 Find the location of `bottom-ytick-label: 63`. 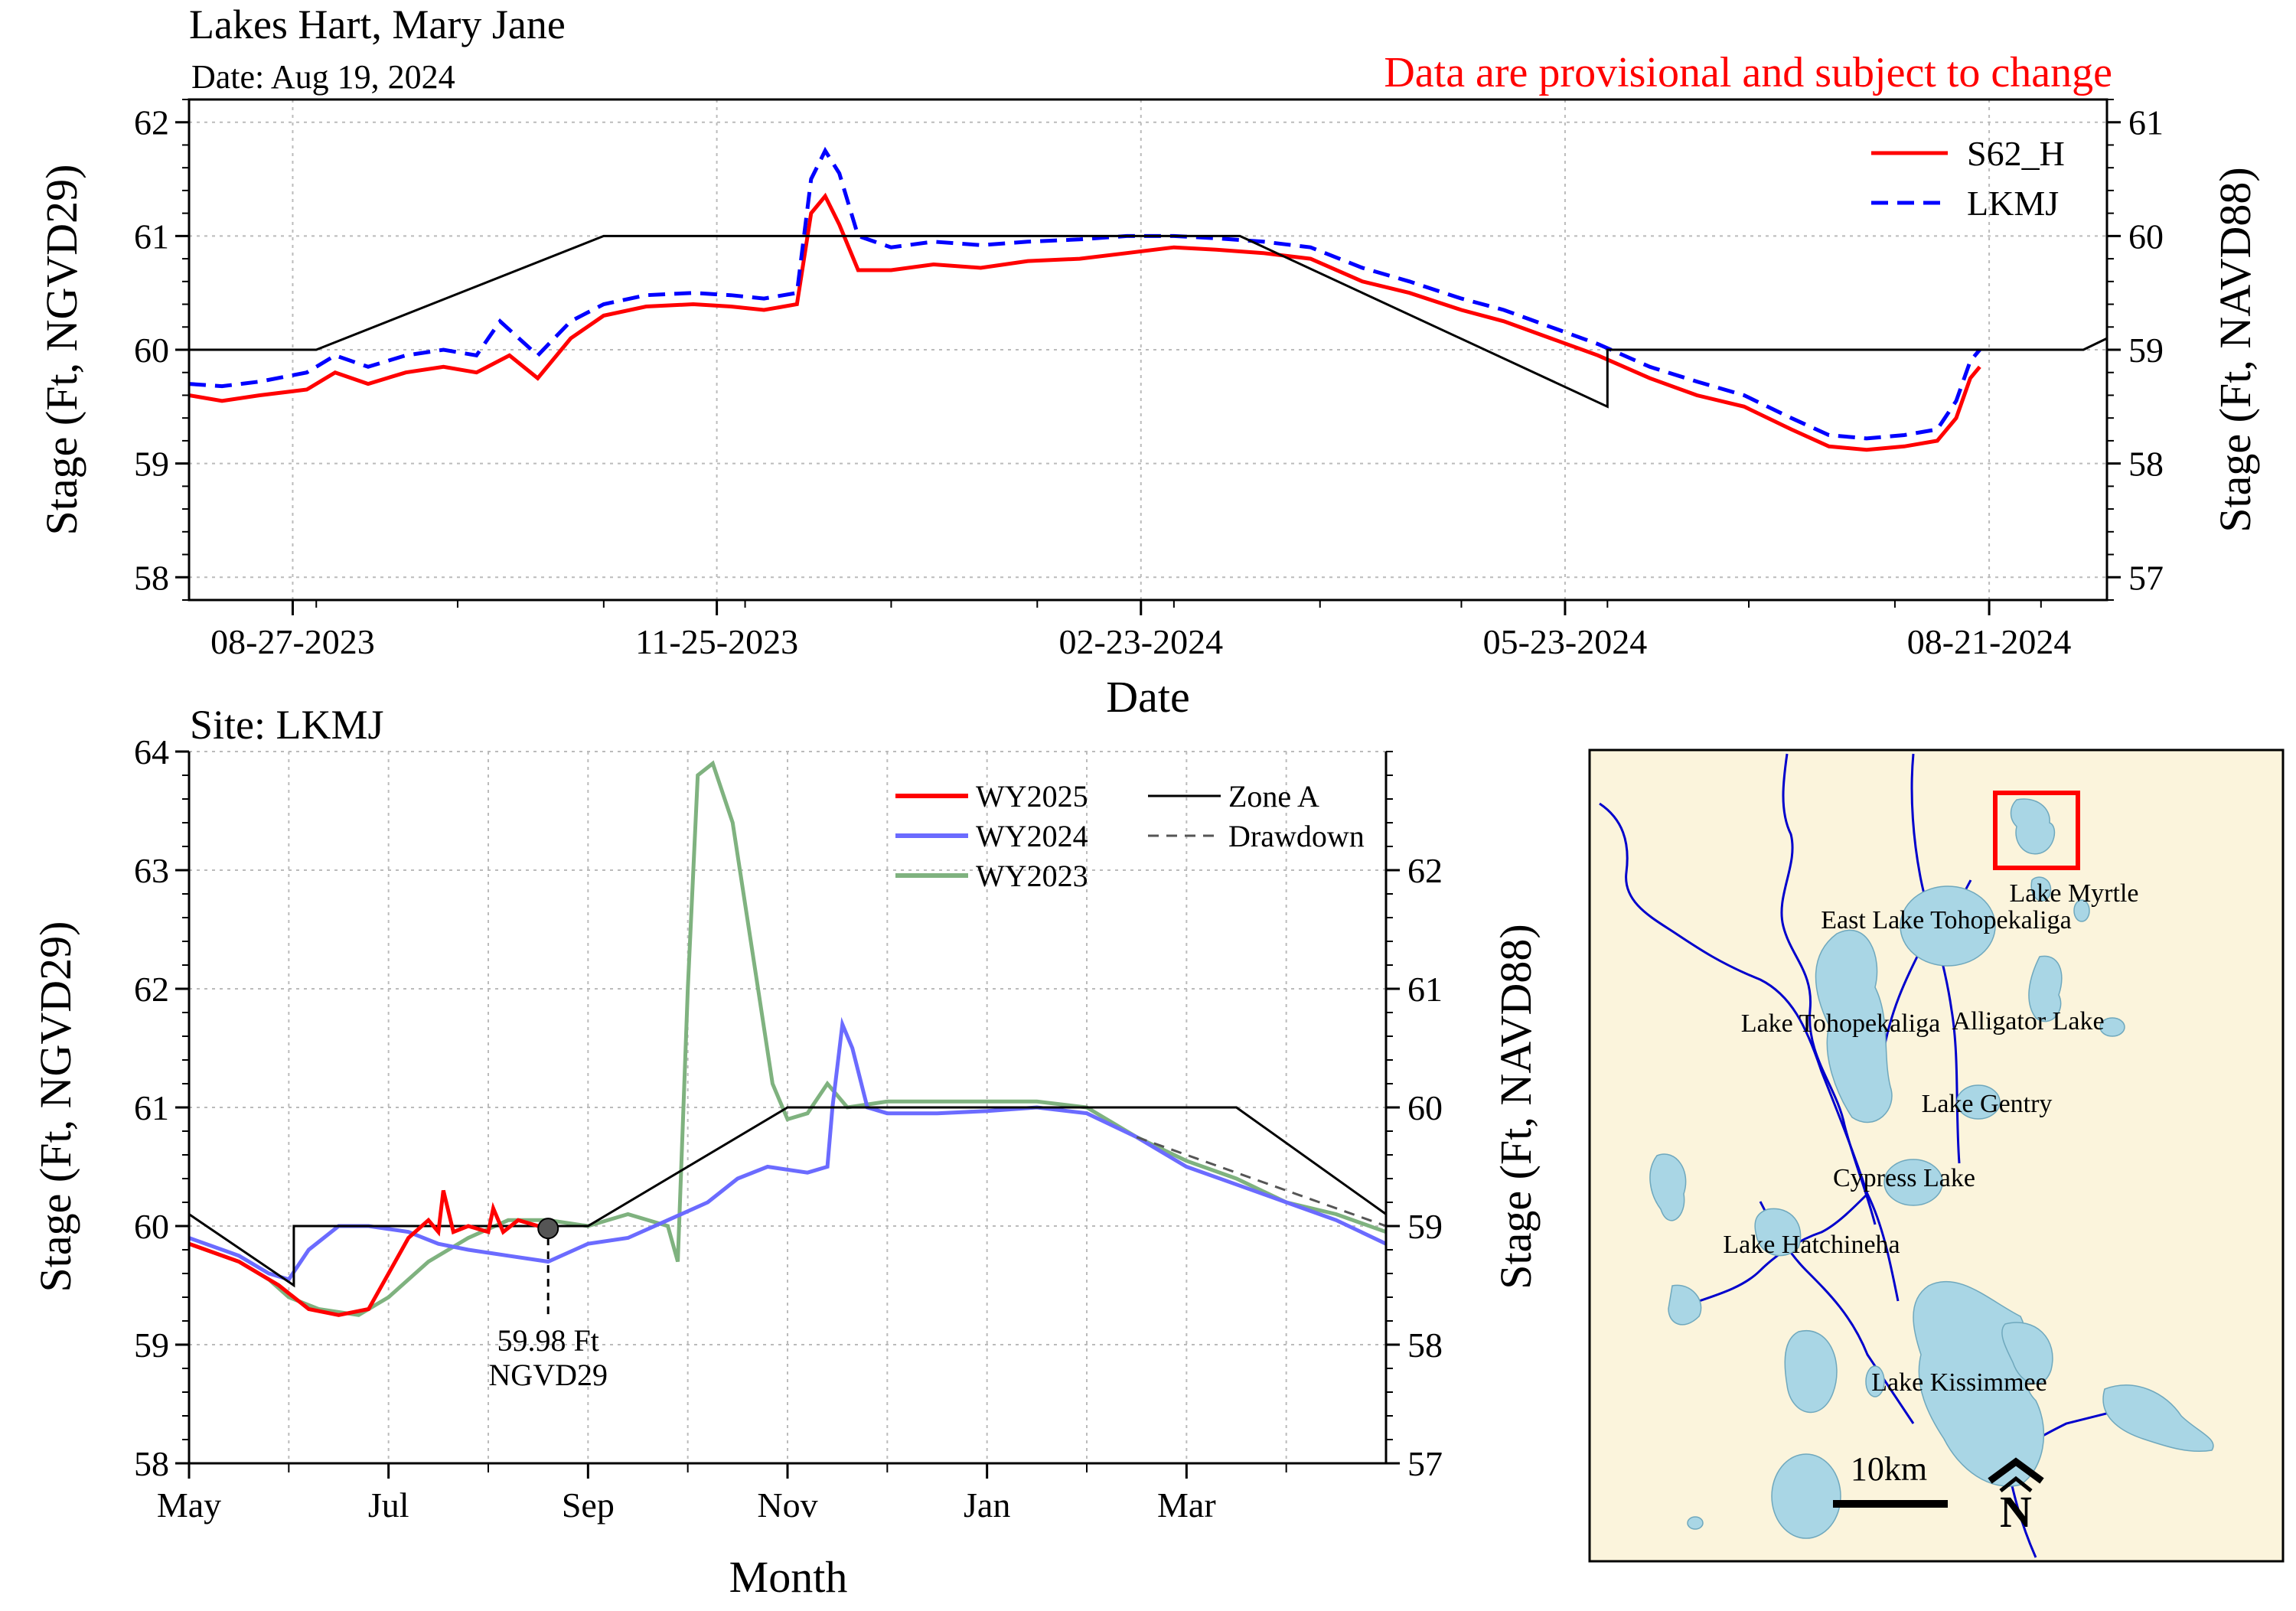

bottom-ytick-label: 63 is located at coordinates (151, 870).